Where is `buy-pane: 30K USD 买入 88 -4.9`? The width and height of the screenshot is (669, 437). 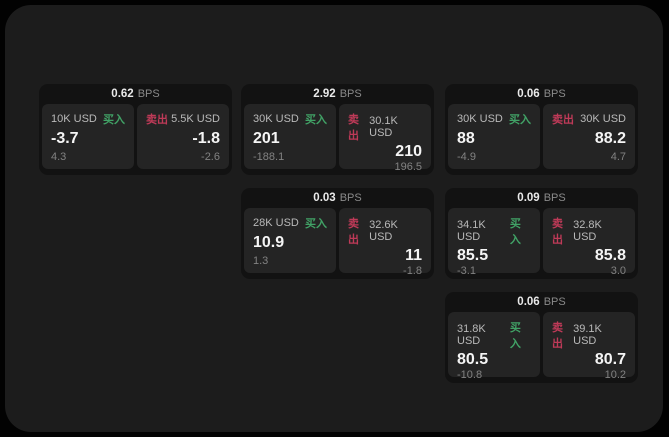 buy-pane: 30K USD 买入 88 -4.9 is located at coordinates (494, 136).